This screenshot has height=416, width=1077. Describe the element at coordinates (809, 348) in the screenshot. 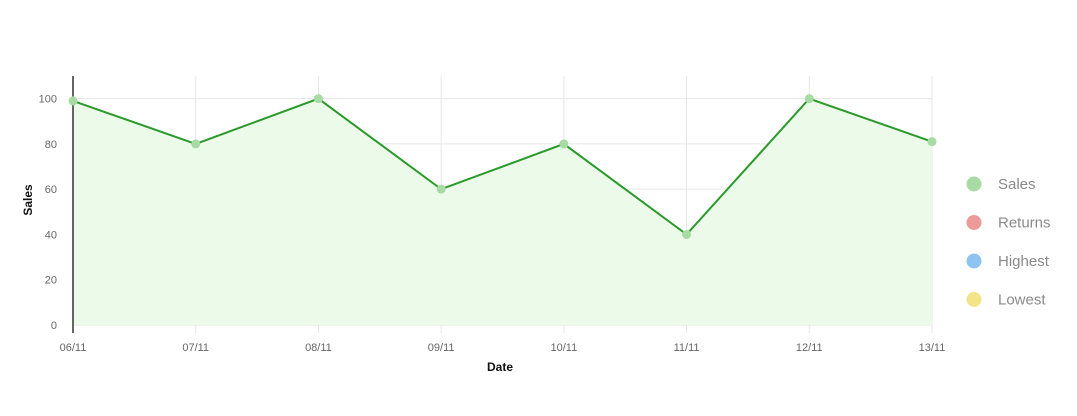

I see `x-tick-label: 12/11` at that location.